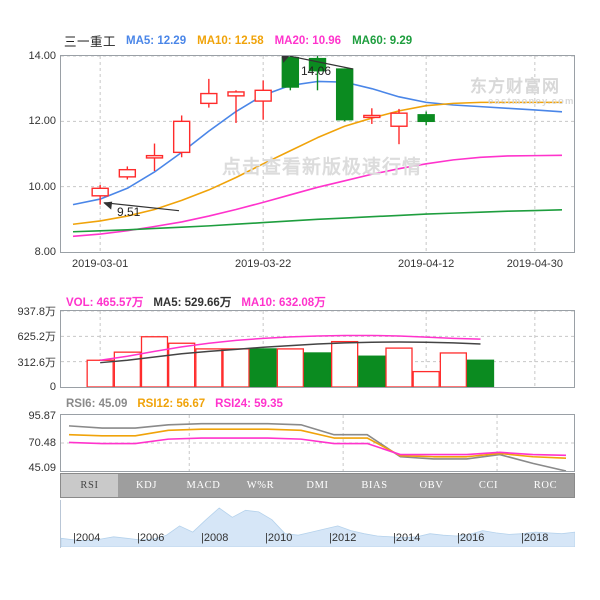 Image resolution: width=600 pixels, height=600 pixels. What do you see at coordinates (249, 404) in the screenshot?
I see `rsi24-value: RSI24: 59.35` at bounding box center [249, 404].